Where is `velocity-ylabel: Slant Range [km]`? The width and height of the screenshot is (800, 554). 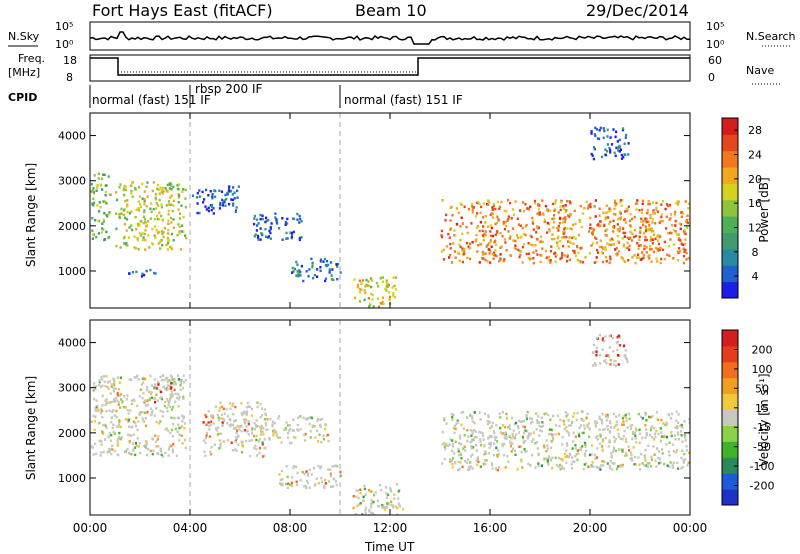
velocity-ylabel: Slant Range [km] is located at coordinates (31, 428).